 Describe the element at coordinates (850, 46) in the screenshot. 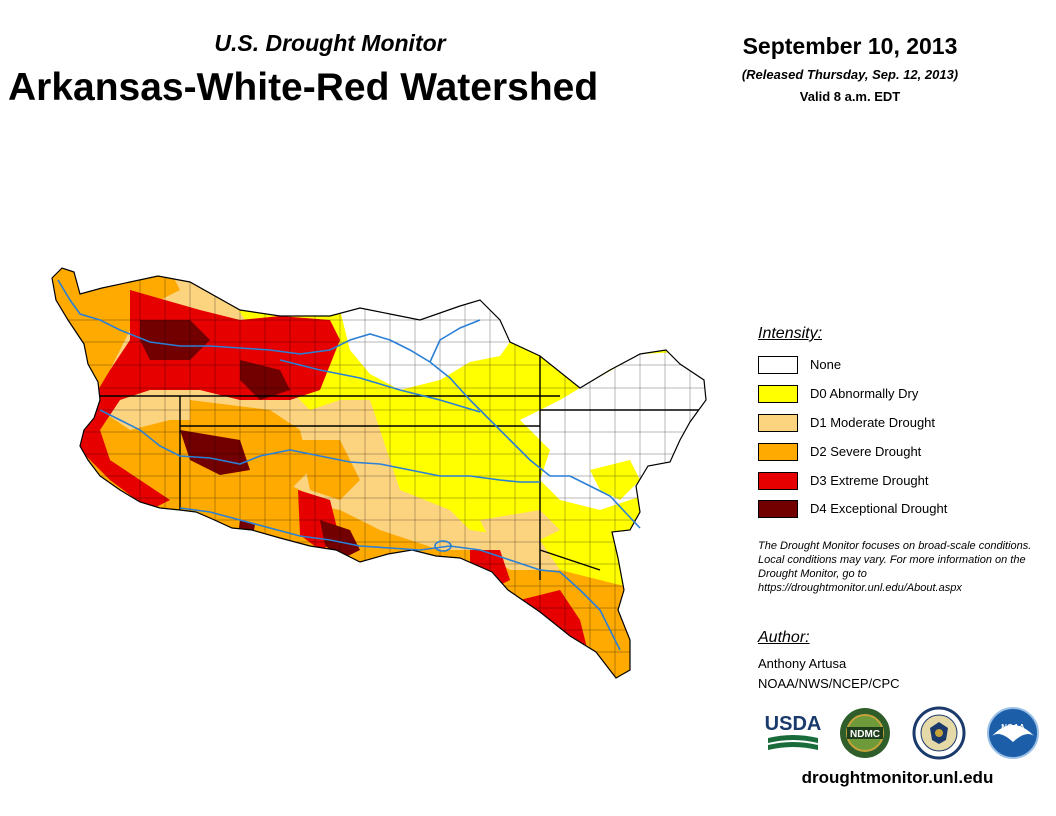

I see `map-date: September 10, 2013` at that location.